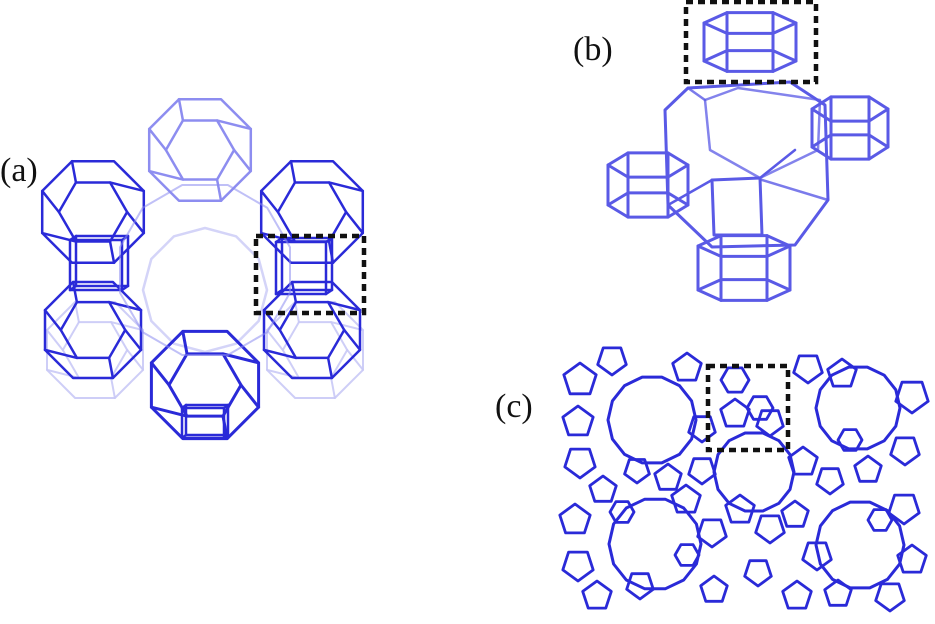 The height and width of the screenshot is (624, 935). I want to click on panel-a-label: (a), so click(19, 170).